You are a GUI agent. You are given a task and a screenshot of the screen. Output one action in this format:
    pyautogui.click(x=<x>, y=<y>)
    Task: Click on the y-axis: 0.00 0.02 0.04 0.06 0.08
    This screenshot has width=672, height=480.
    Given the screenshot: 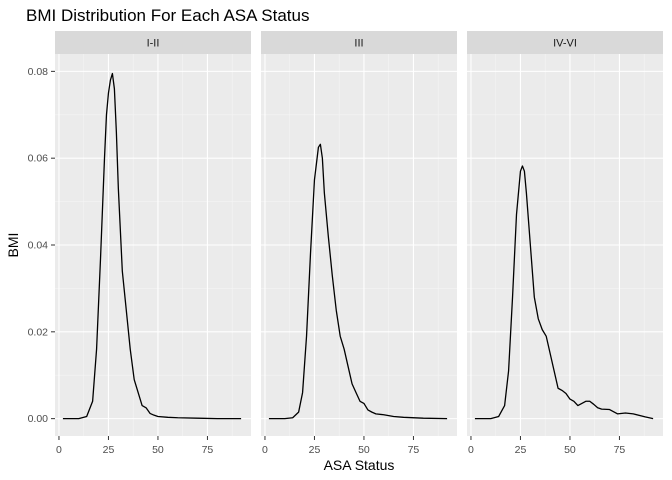 What is the action you would take?
    pyautogui.click(x=41, y=245)
    